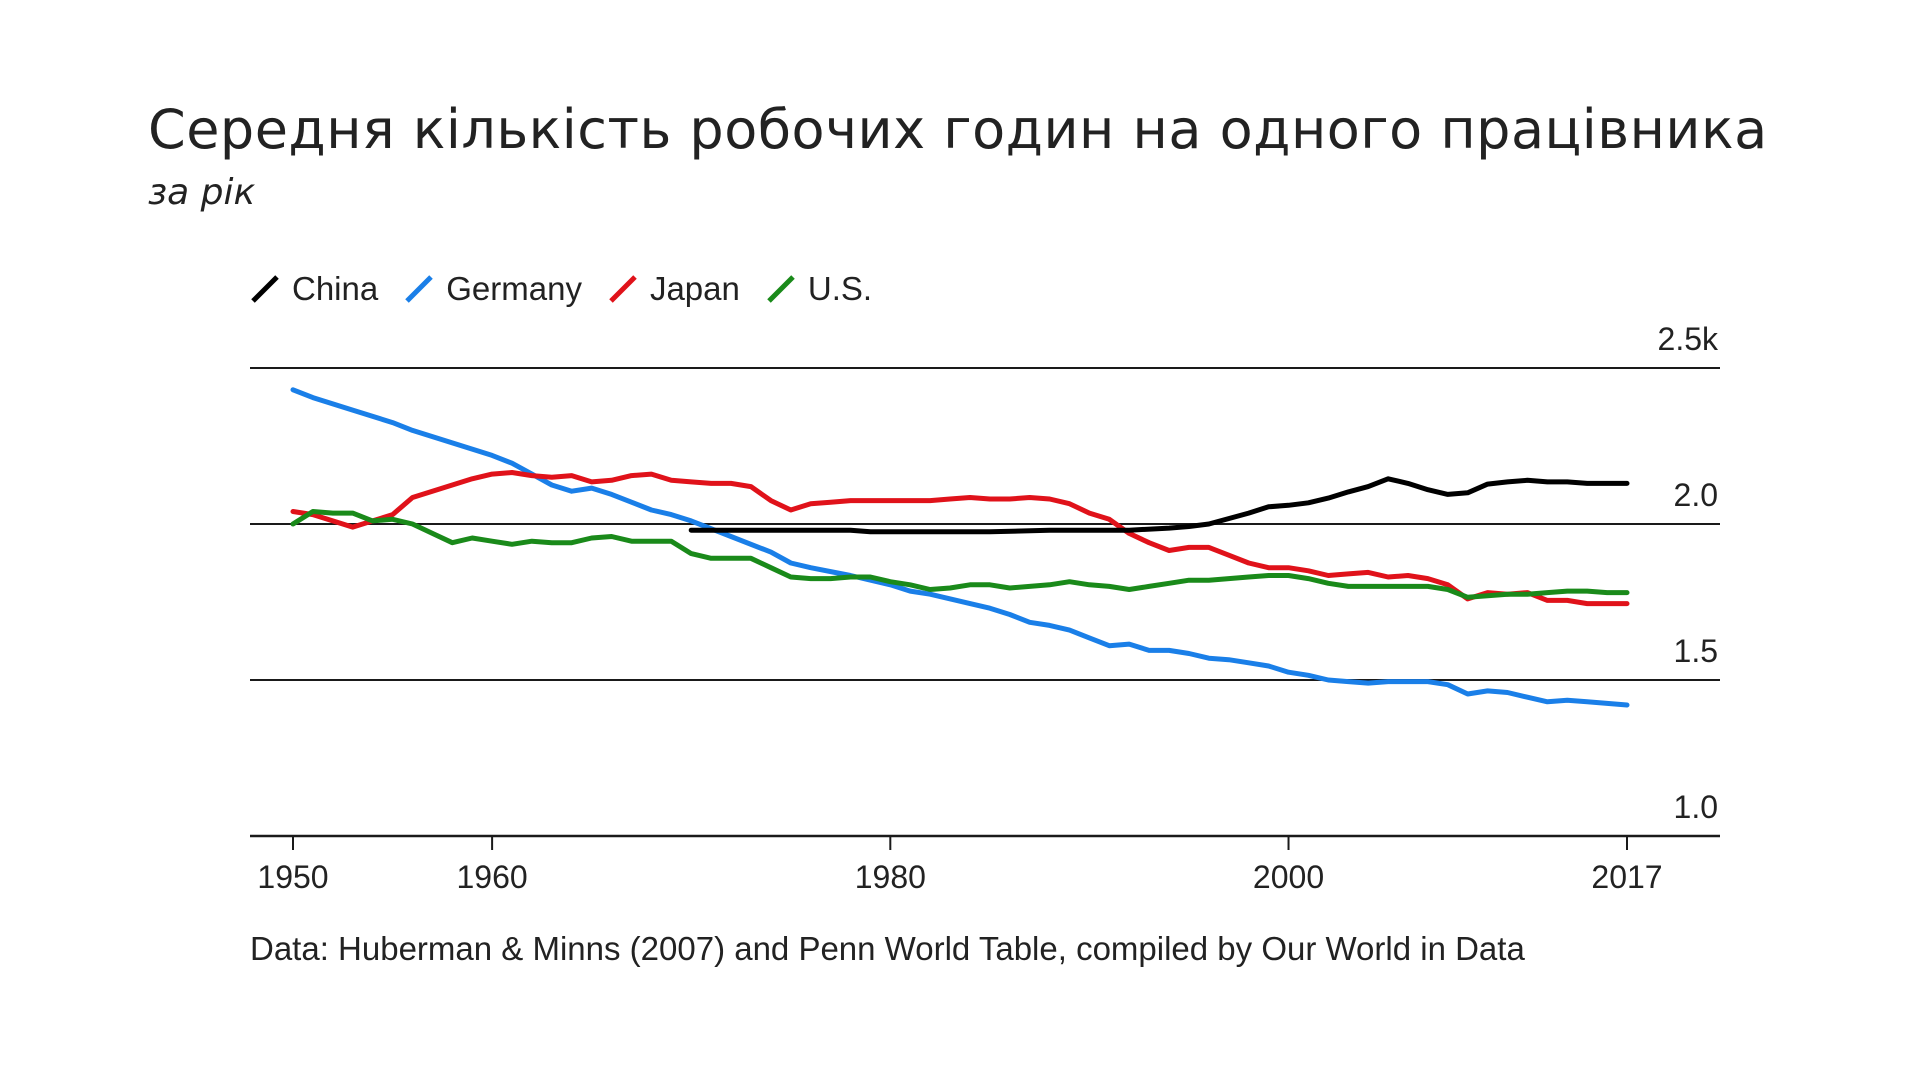  I want to click on y-tick-label: 2.0, so click(1696, 495).